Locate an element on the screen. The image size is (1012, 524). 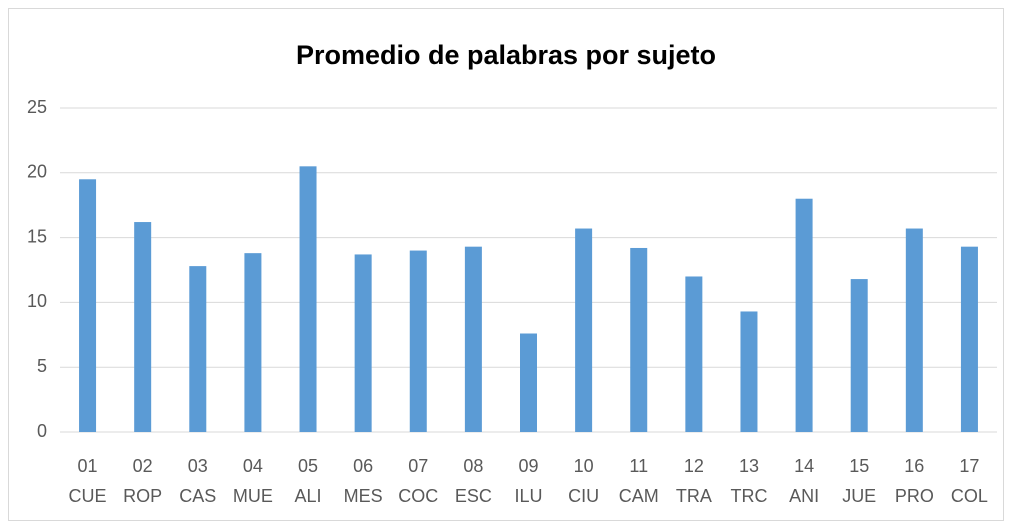
x-tick-label: CUE is located at coordinates (88, 496).